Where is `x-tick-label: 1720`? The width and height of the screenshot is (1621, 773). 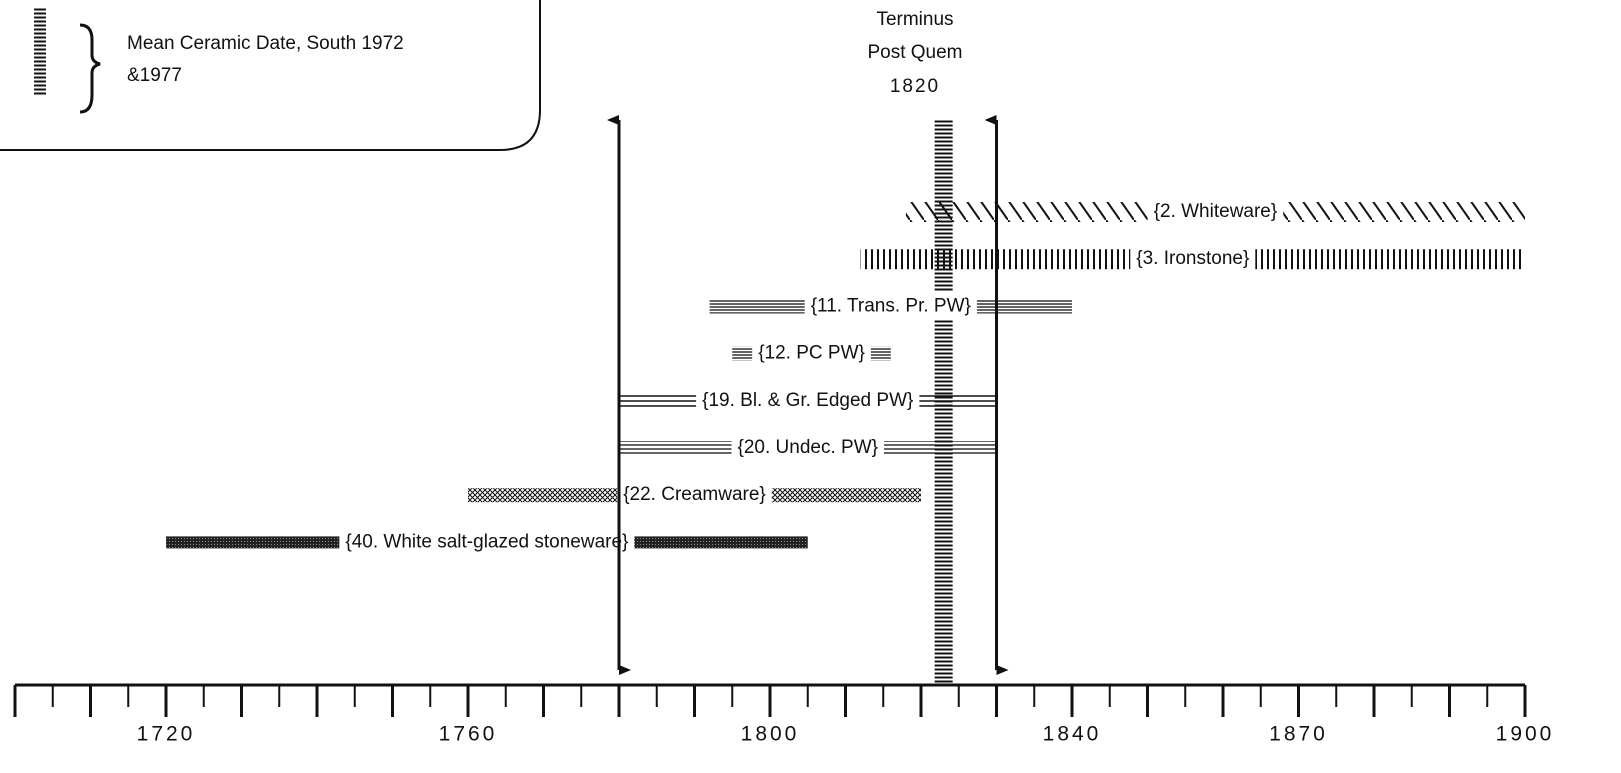 x-tick-label: 1720 is located at coordinates (166, 734).